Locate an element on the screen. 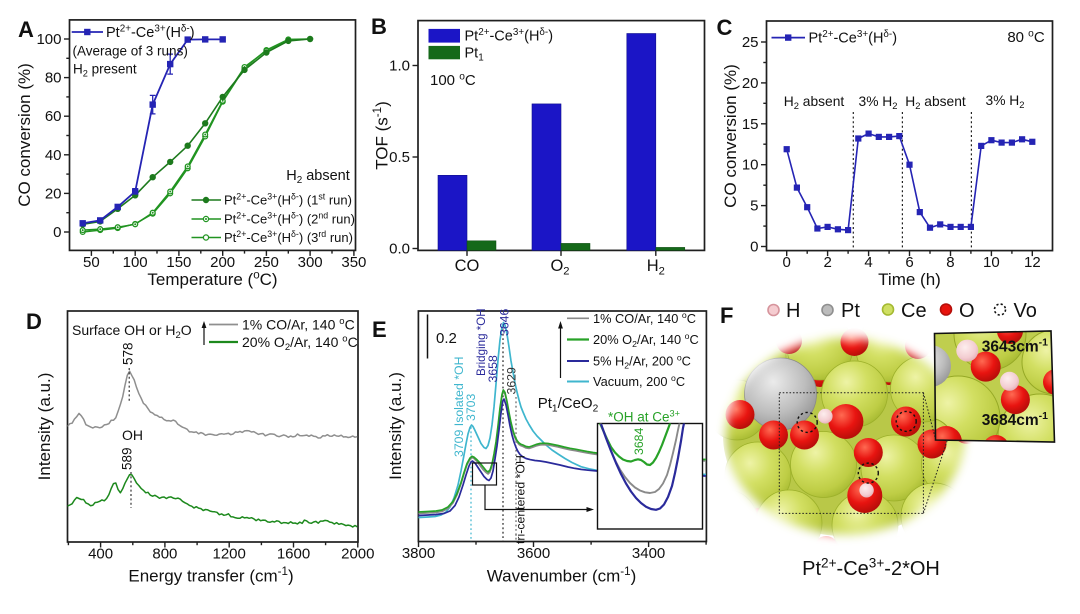  svg-text: 40 is located at coordinates (53, 155).